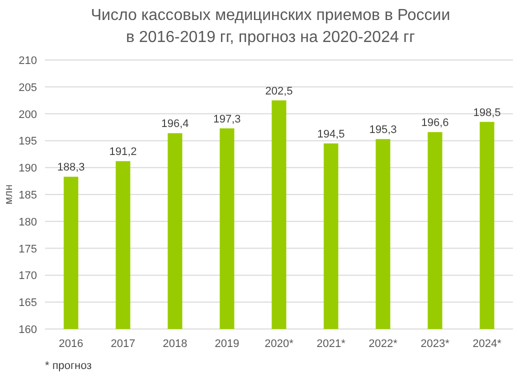 This screenshot has width=521, height=377. What do you see at coordinates (9, 194) in the screenshot?
I see `y-axis-title: млн` at bounding box center [9, 194].